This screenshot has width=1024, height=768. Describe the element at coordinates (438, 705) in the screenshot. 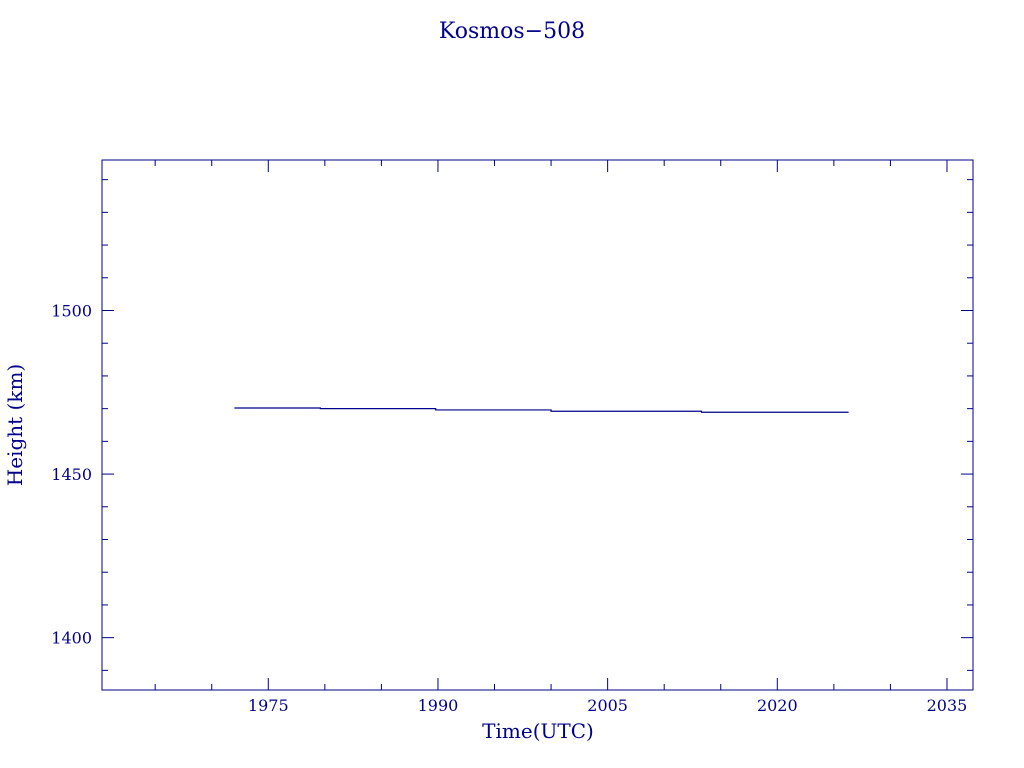

I see `x-tick-label: 1990` at that location.